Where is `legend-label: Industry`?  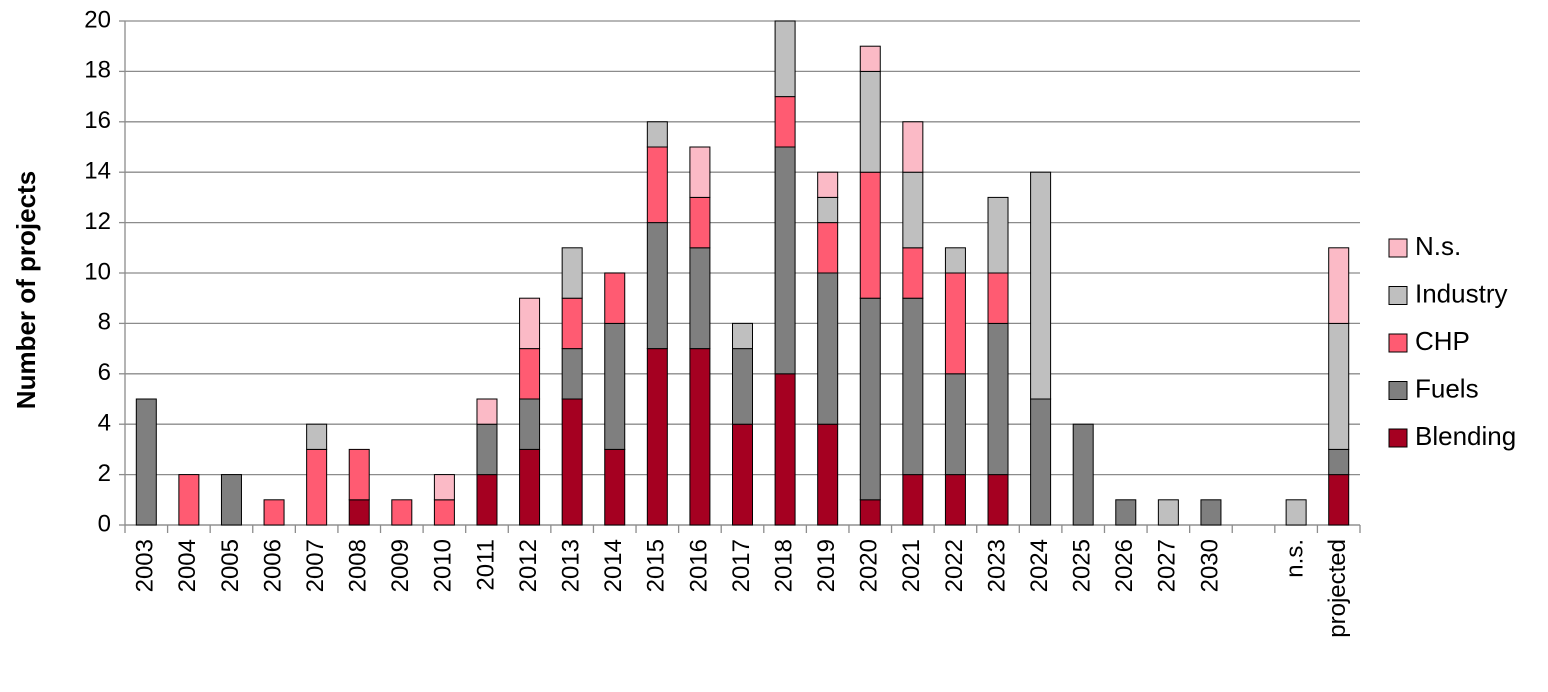 legend-label: Industry is located at coordinates (1461, 293).